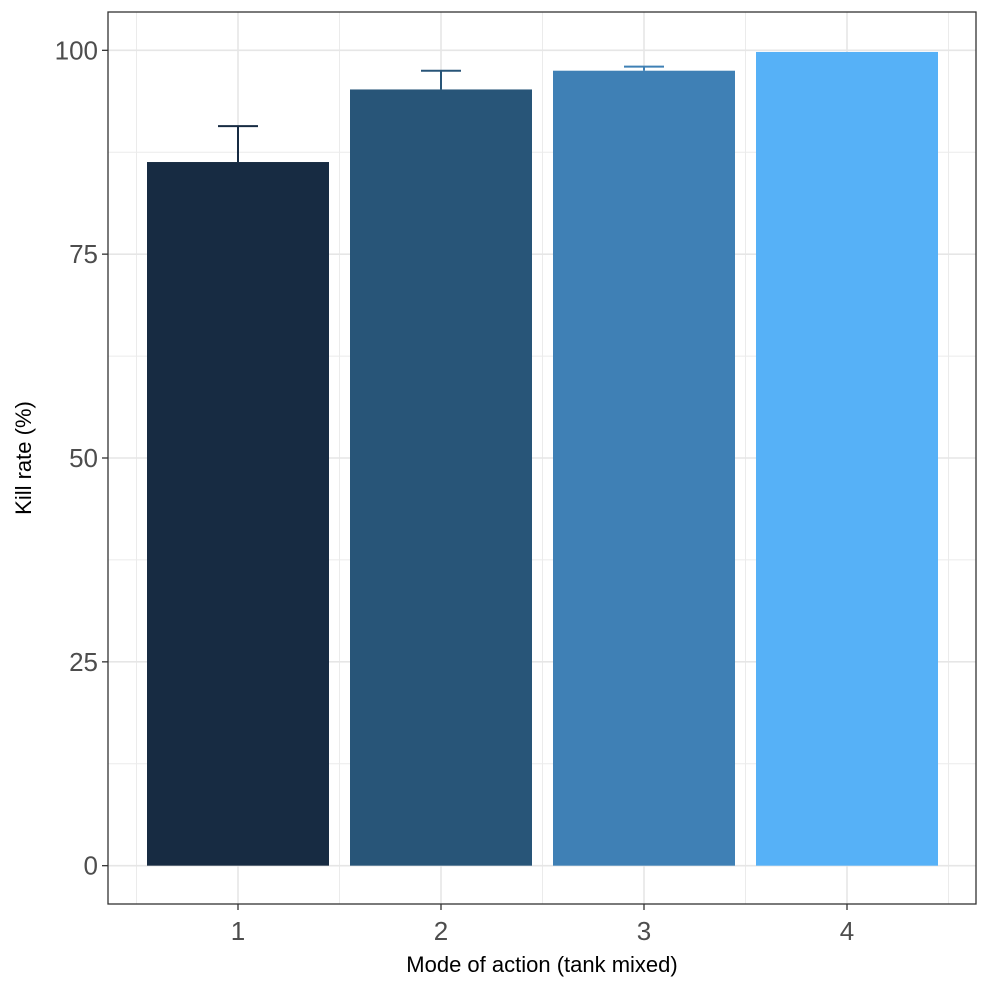  Describe the element at coordinates (83, 662) in the screenshot. I see `y-tick-label: 25` at that location.